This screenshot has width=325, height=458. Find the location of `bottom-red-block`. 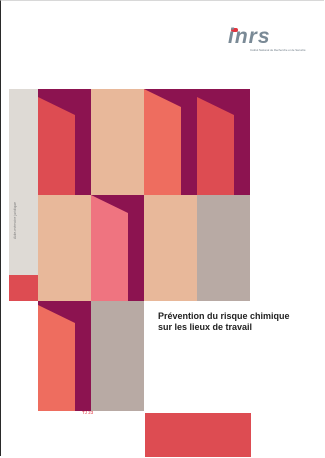

bottom-red-block is located at coordinates (198, 435).